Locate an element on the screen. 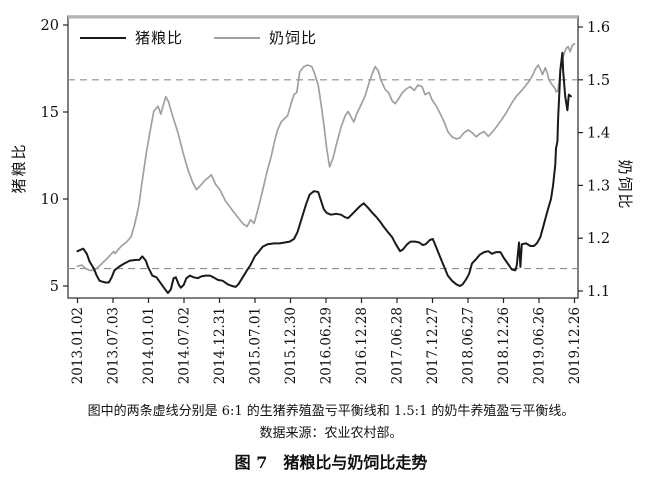 This screenshot has height=499, width=662. x-tick-label: 2014.07.02 is located at coordinates (185, 345).